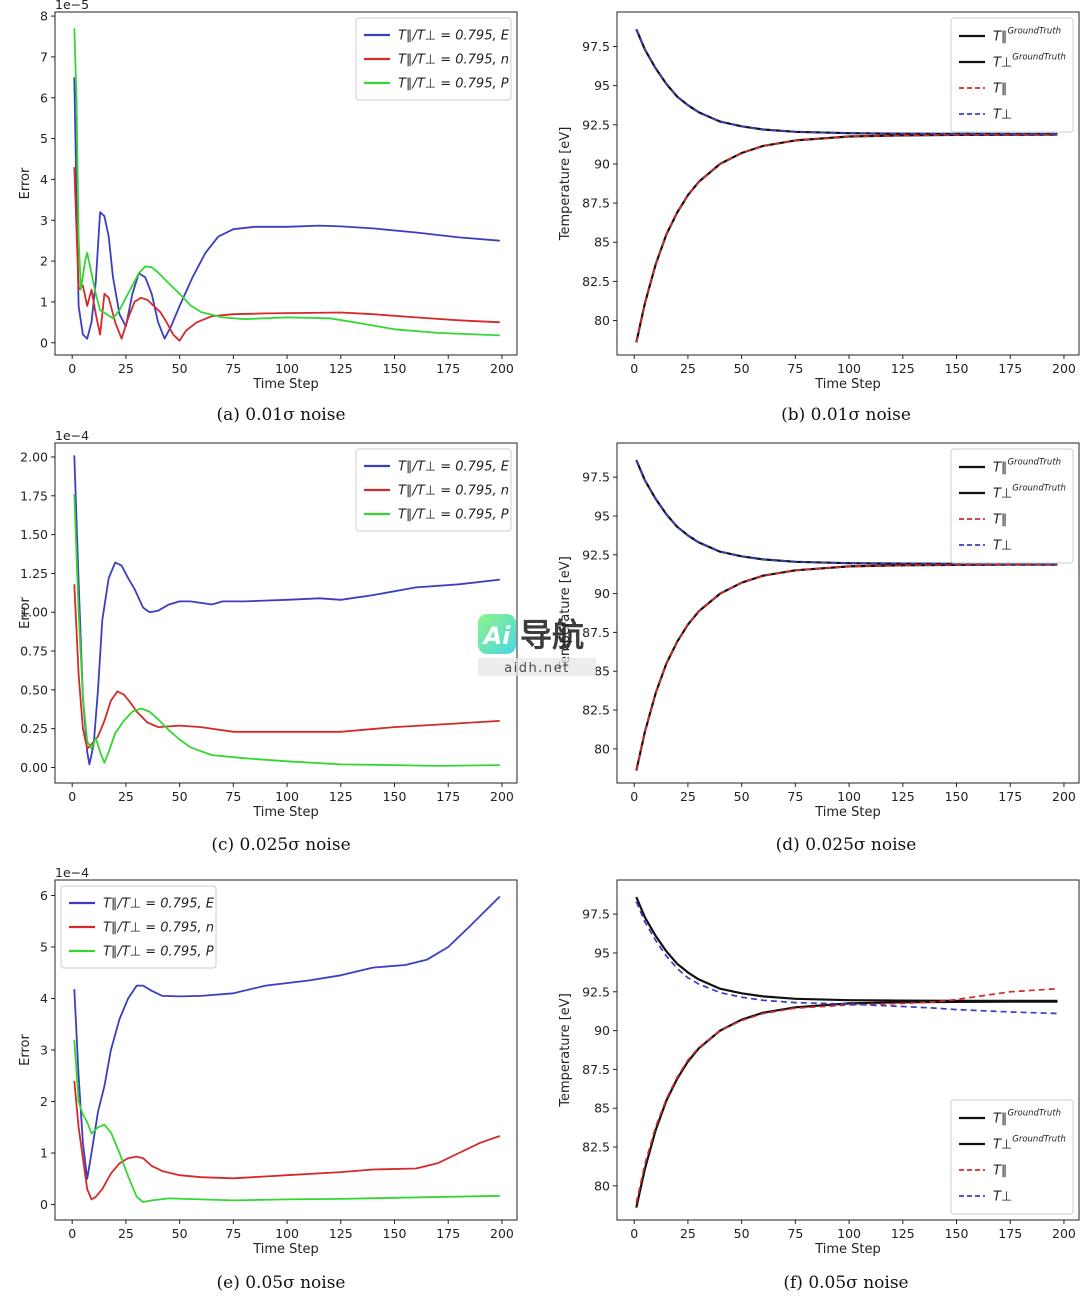 The height and width of the screenshot is (1297, 1080). What do you see at coordinates (453, 60) in the screenshot?
I see `legend-label: T∥/T⊥ = 0.795, n` at bounding box center [453, 60].